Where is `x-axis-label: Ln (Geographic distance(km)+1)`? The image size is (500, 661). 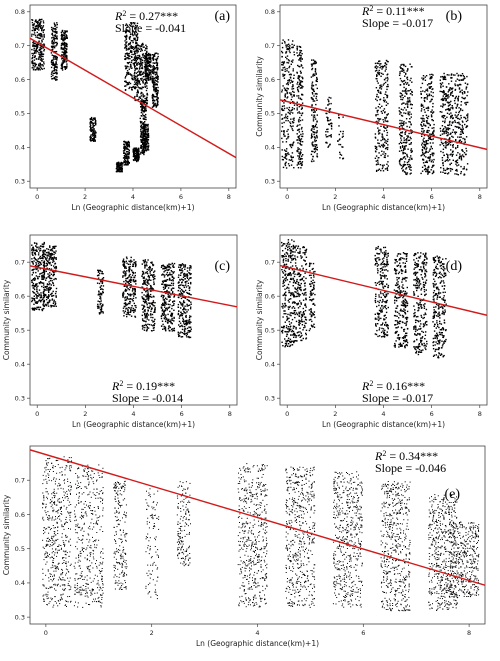
x-axis-label: Ln (Geographic distance(km)+1) is located at coordinates (383, 207).